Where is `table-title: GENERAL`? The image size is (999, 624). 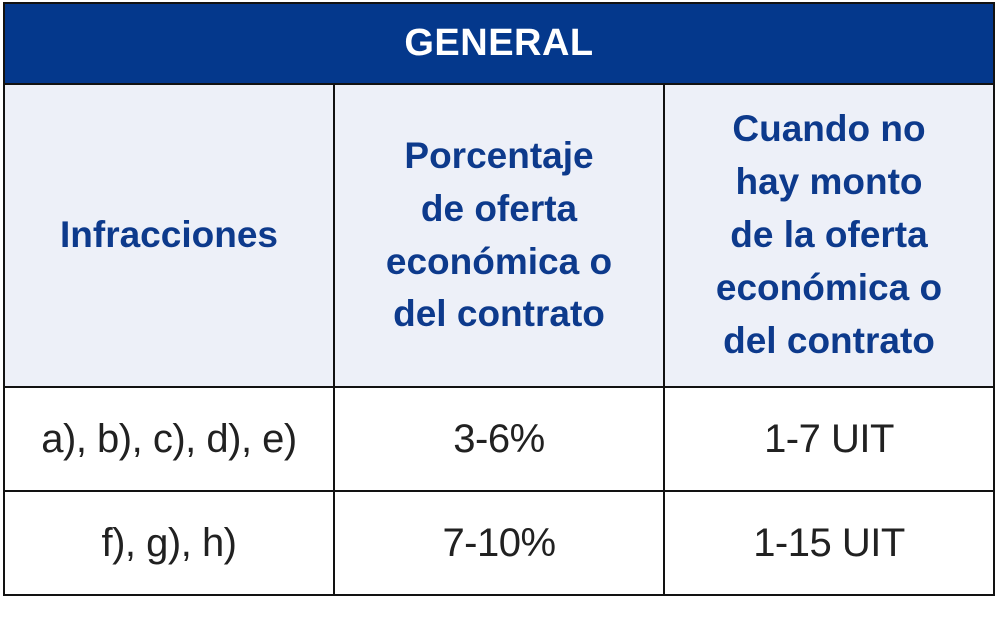 table-title: GENERAL is located at coordinates (499, 43).